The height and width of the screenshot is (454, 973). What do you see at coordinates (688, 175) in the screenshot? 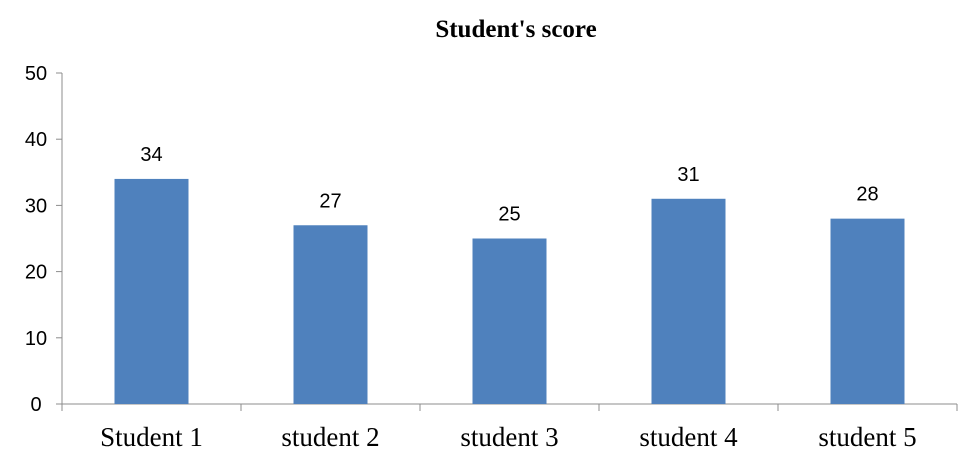
I see `data-label: 31` at bounding box center [688, 175].